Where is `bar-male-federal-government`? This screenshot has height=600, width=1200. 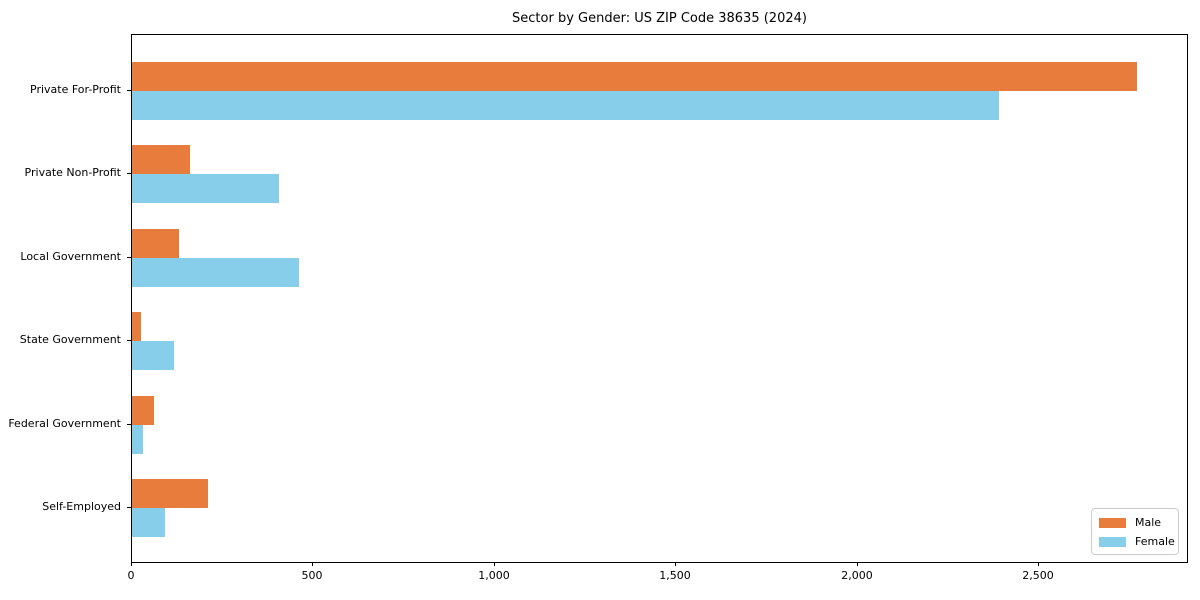
bar-male-federal-government is located at coordinates (143, 410).